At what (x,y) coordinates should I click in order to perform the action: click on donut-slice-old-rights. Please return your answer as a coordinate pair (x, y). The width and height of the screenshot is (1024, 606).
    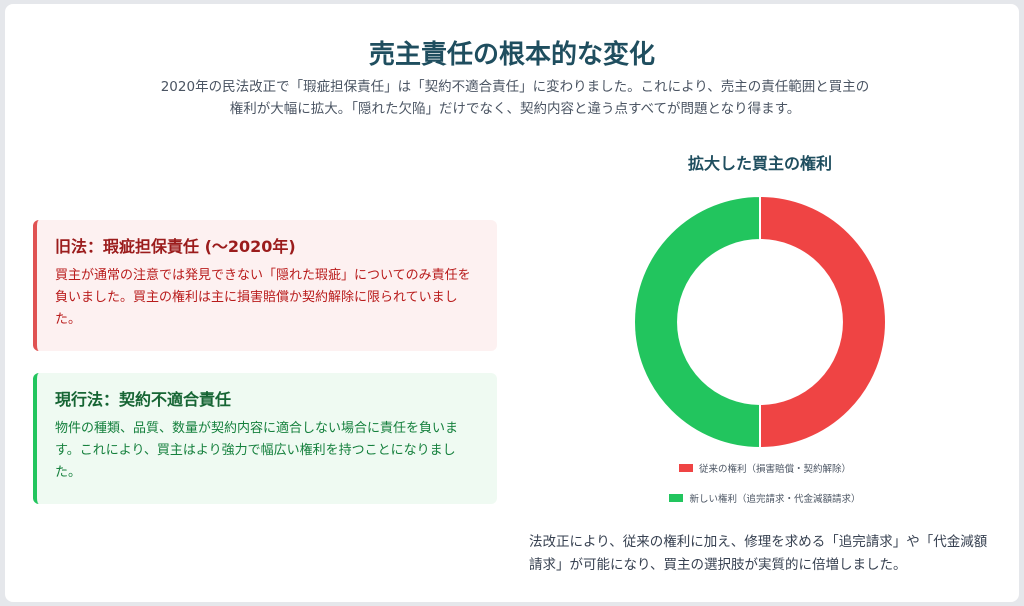
    Looking at the image, I should click on (823, 322).